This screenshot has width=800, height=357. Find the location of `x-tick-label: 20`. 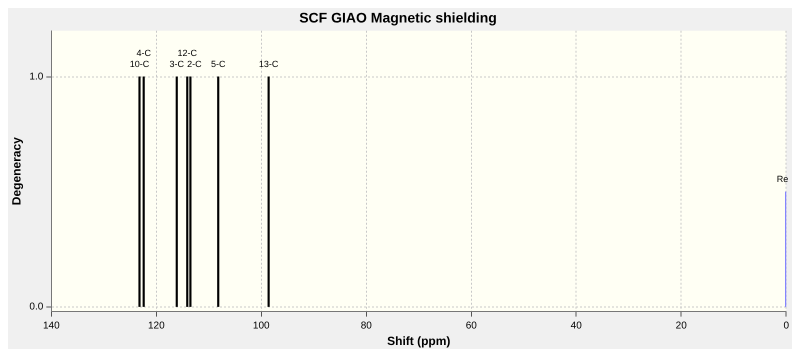

x-tick-label: 20 is located at coordinates (682, 326).